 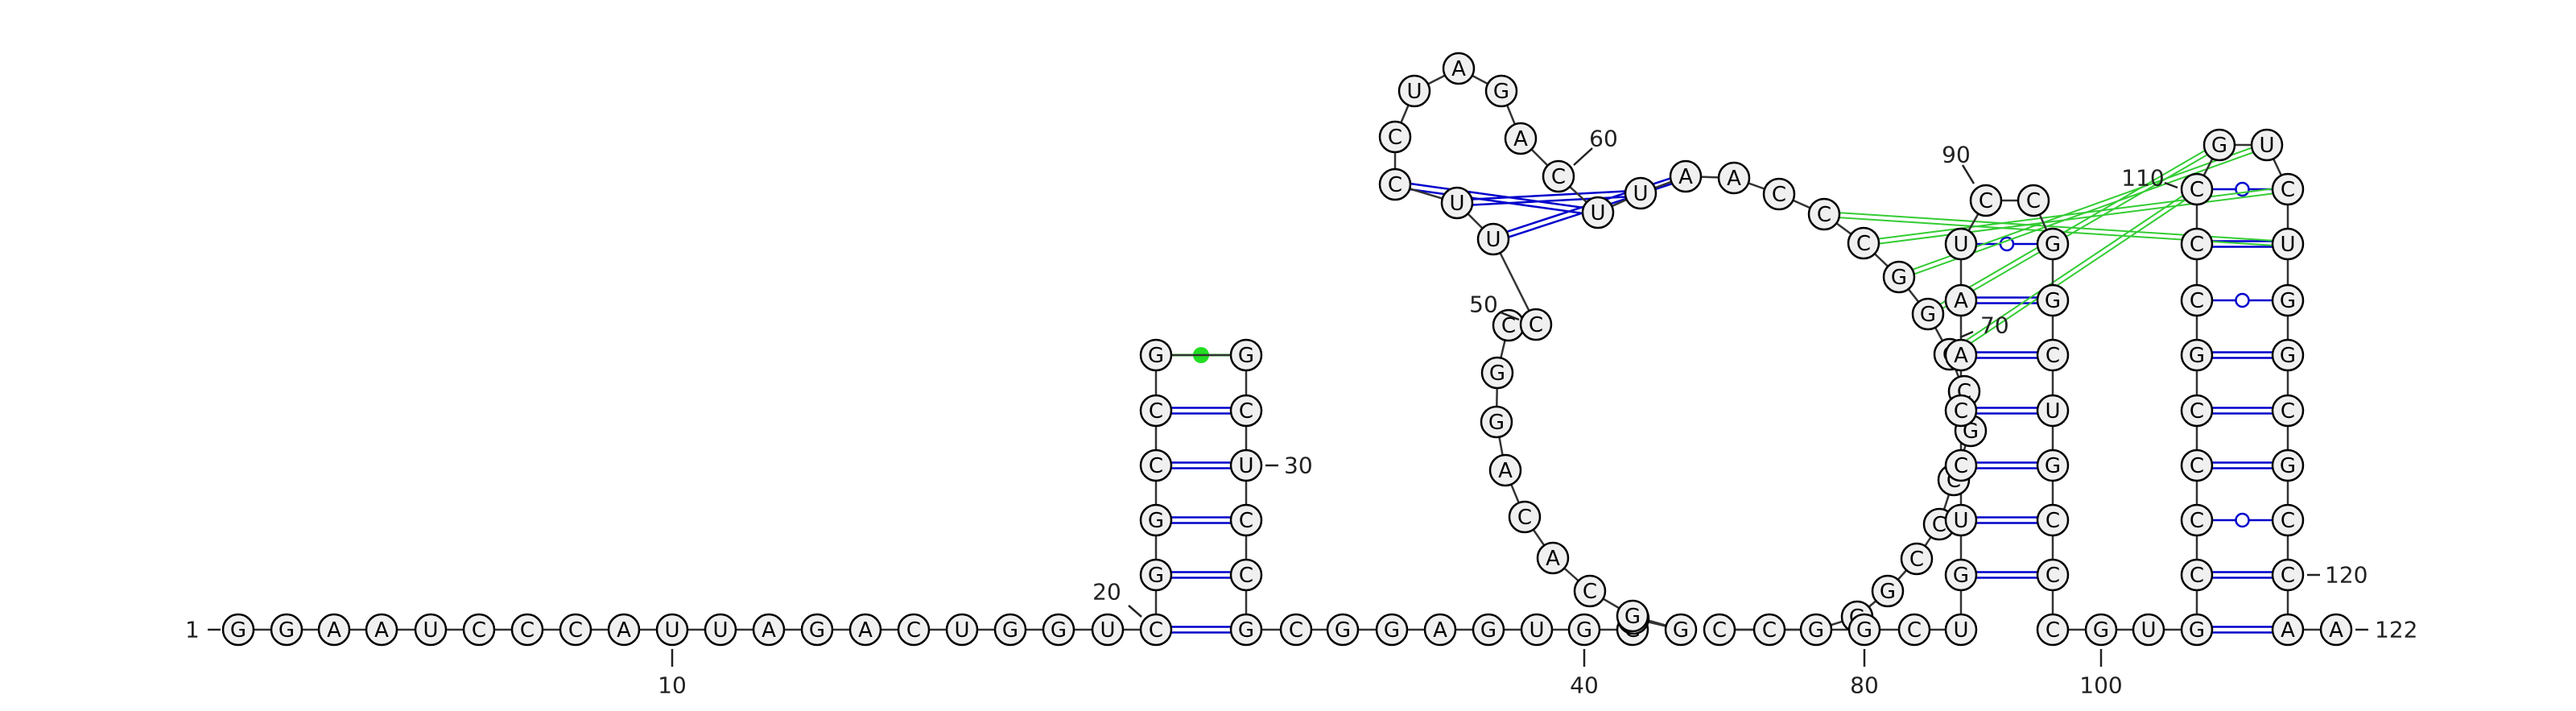 I want to click on position-label-40: 40, so click(x=1584, y=685).